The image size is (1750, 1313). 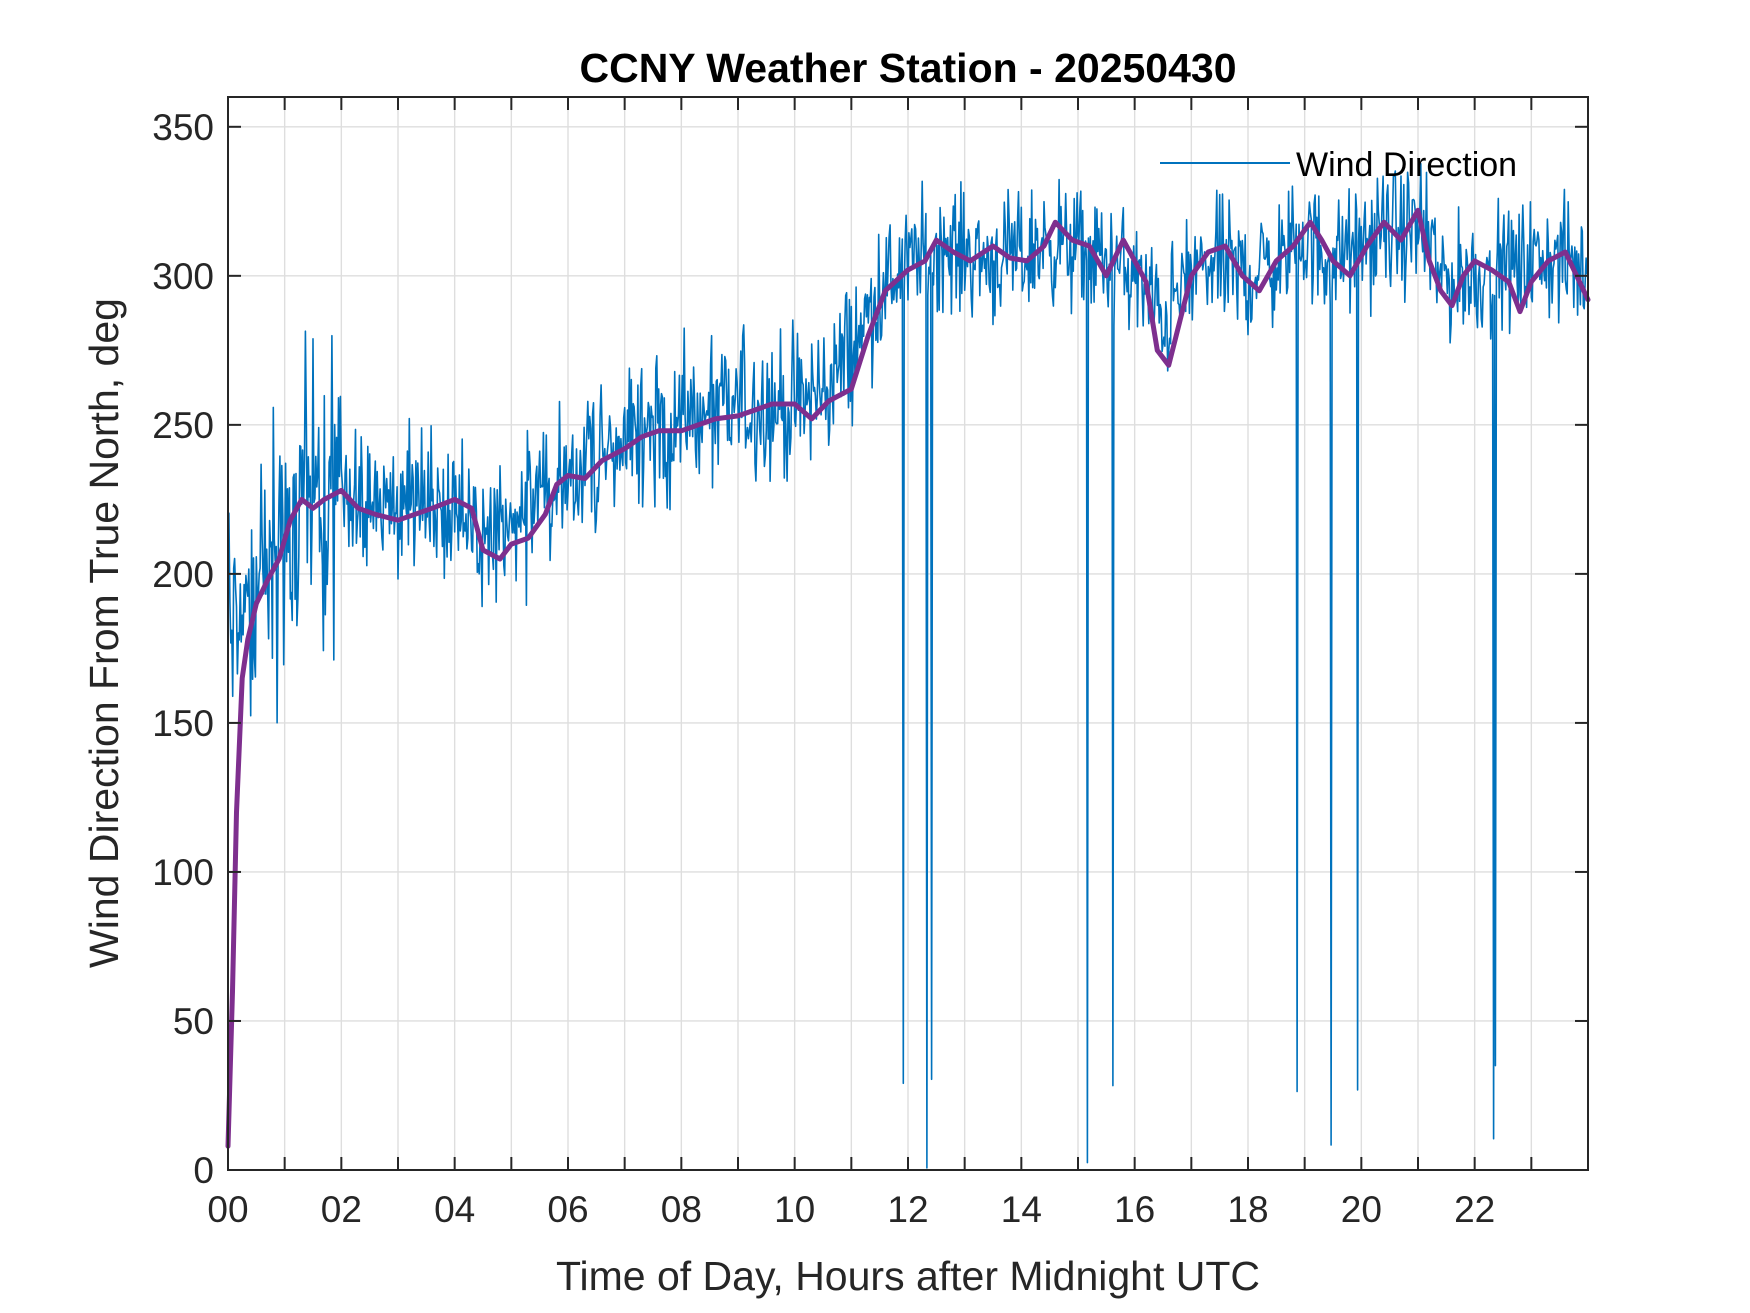 I want to click on x-tick-label: 14, so click(x=1021, y=1209).